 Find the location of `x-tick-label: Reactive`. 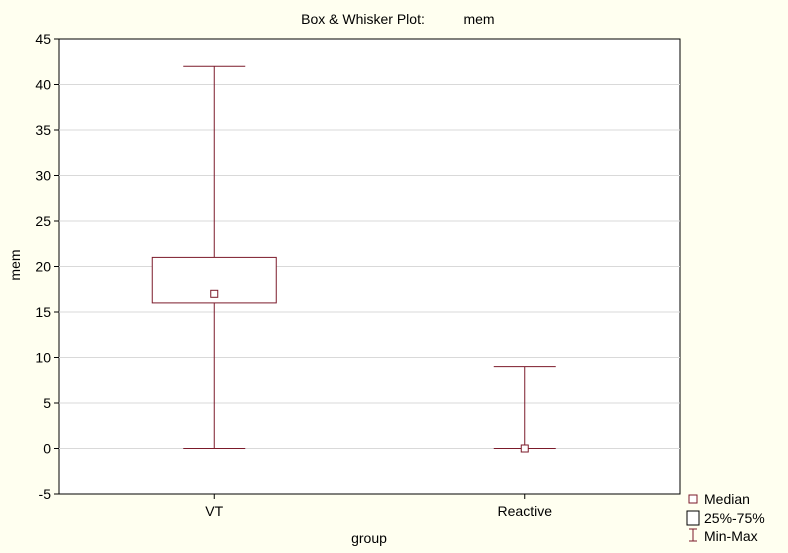

x-tick-label: Reactive is located at coordinates (525, 511).